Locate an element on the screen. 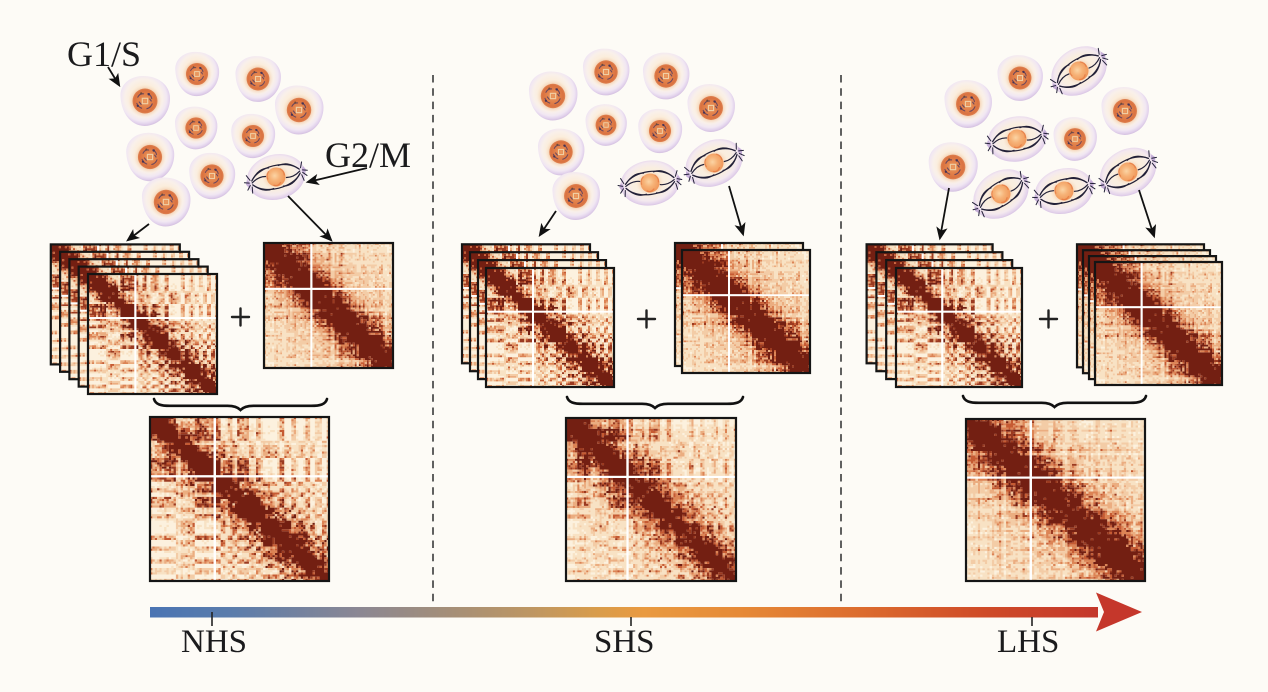 Image resolution: width=1268 pixels, height=692 pixels. svg-text: G2/M is located at coordinates (368, 155).